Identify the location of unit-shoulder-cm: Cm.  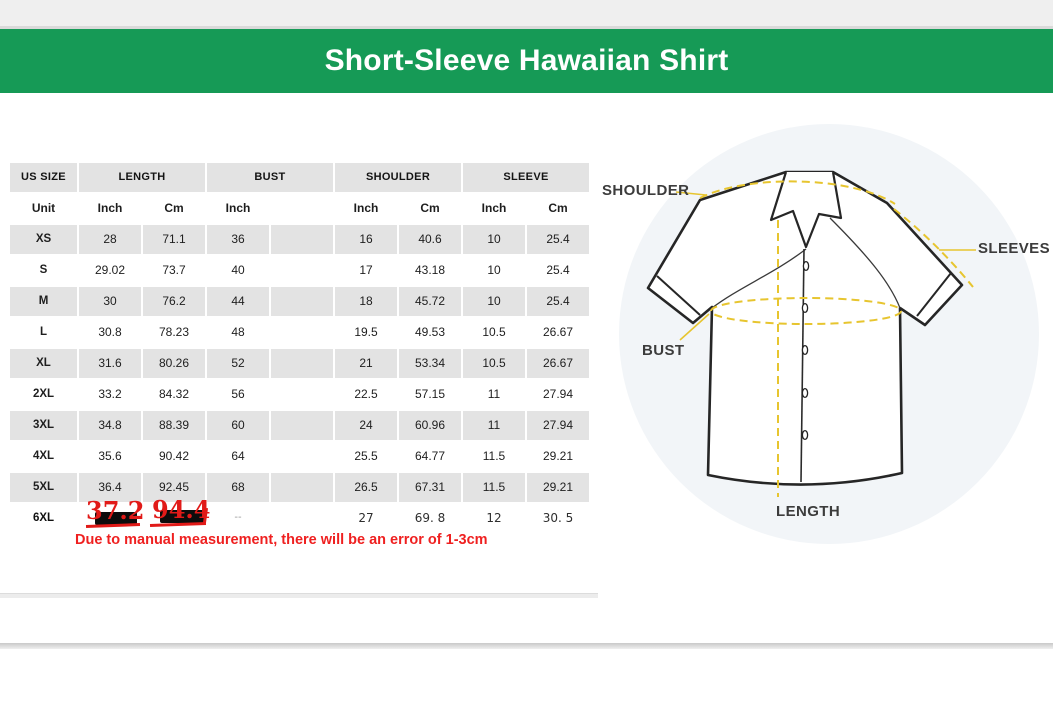
(430, 208).